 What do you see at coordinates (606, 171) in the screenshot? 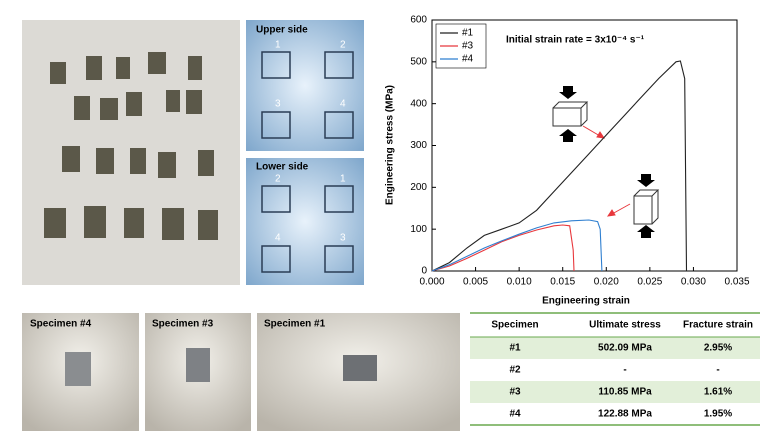
I see `pointer` at bounding box center [606, 171].